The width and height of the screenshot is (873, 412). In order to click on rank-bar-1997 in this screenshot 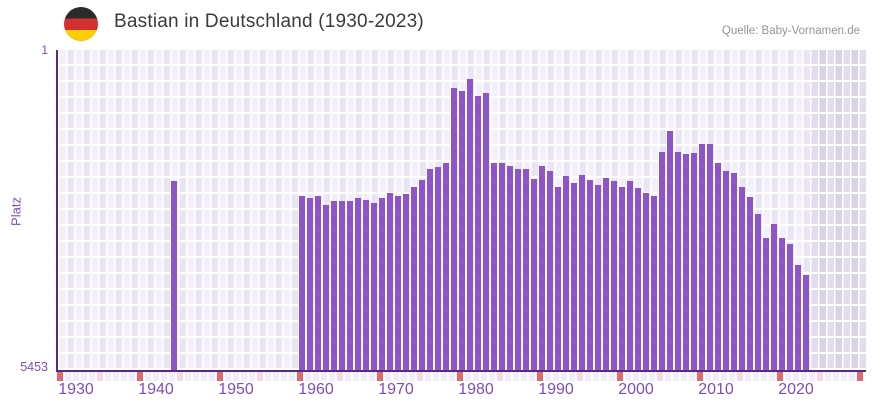, I will do `click(614, 275)`.